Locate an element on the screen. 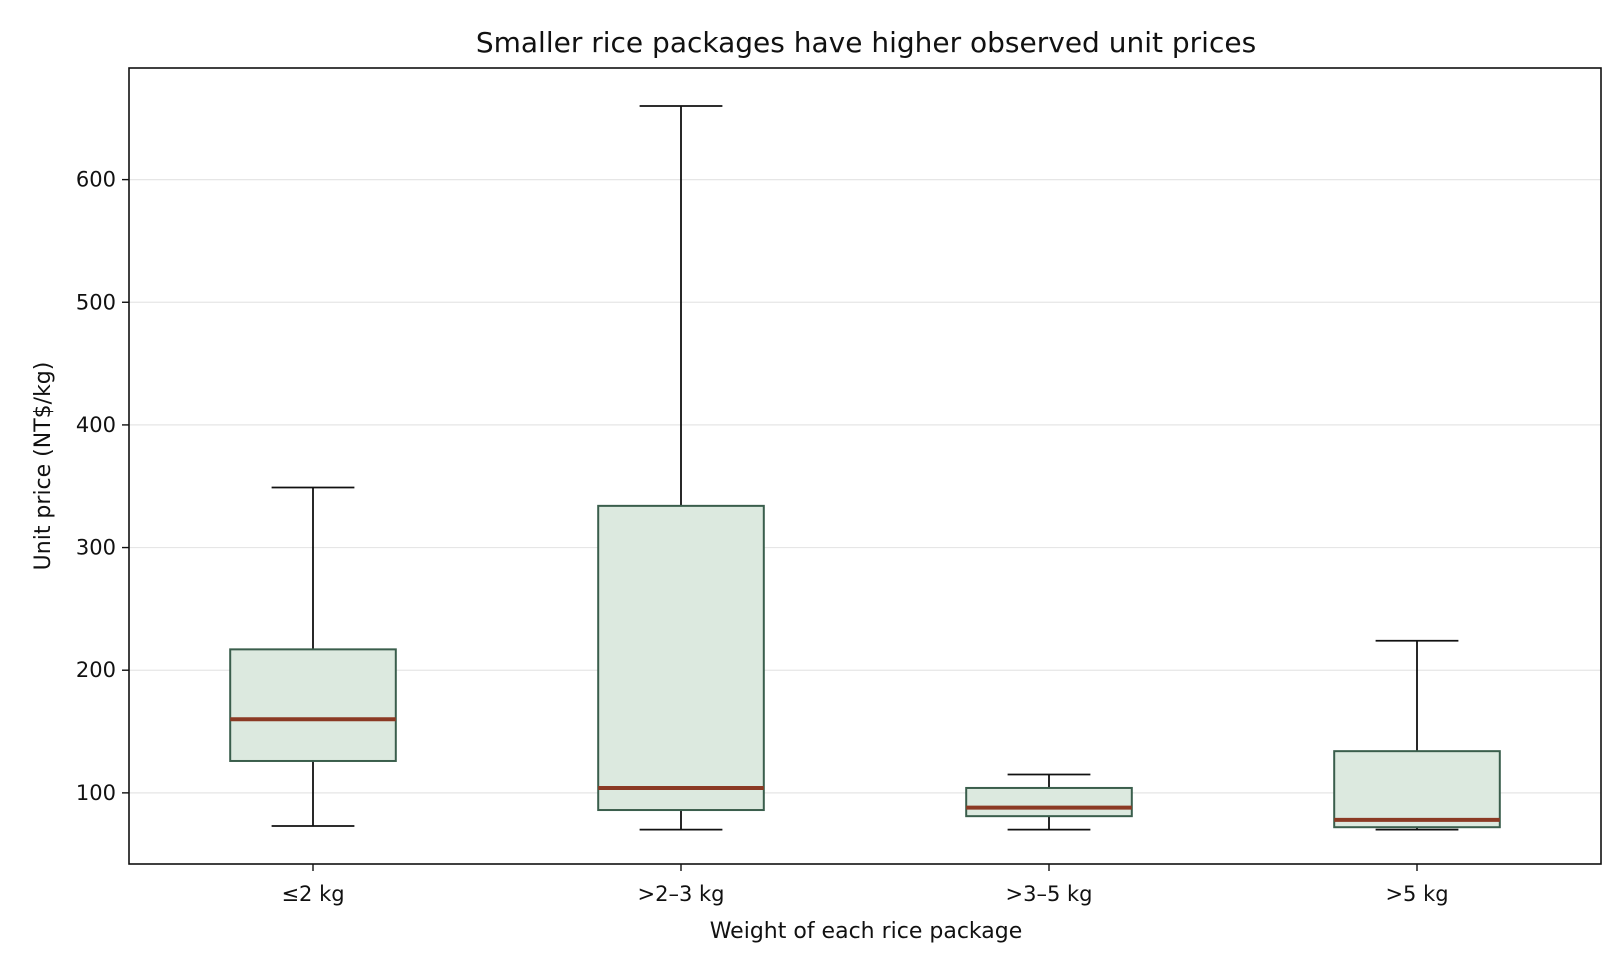 The height and width of the screenshot is (976, 1620). y-axis-label: Unit price (NT$/kg) is located at coordinates (43, 466).